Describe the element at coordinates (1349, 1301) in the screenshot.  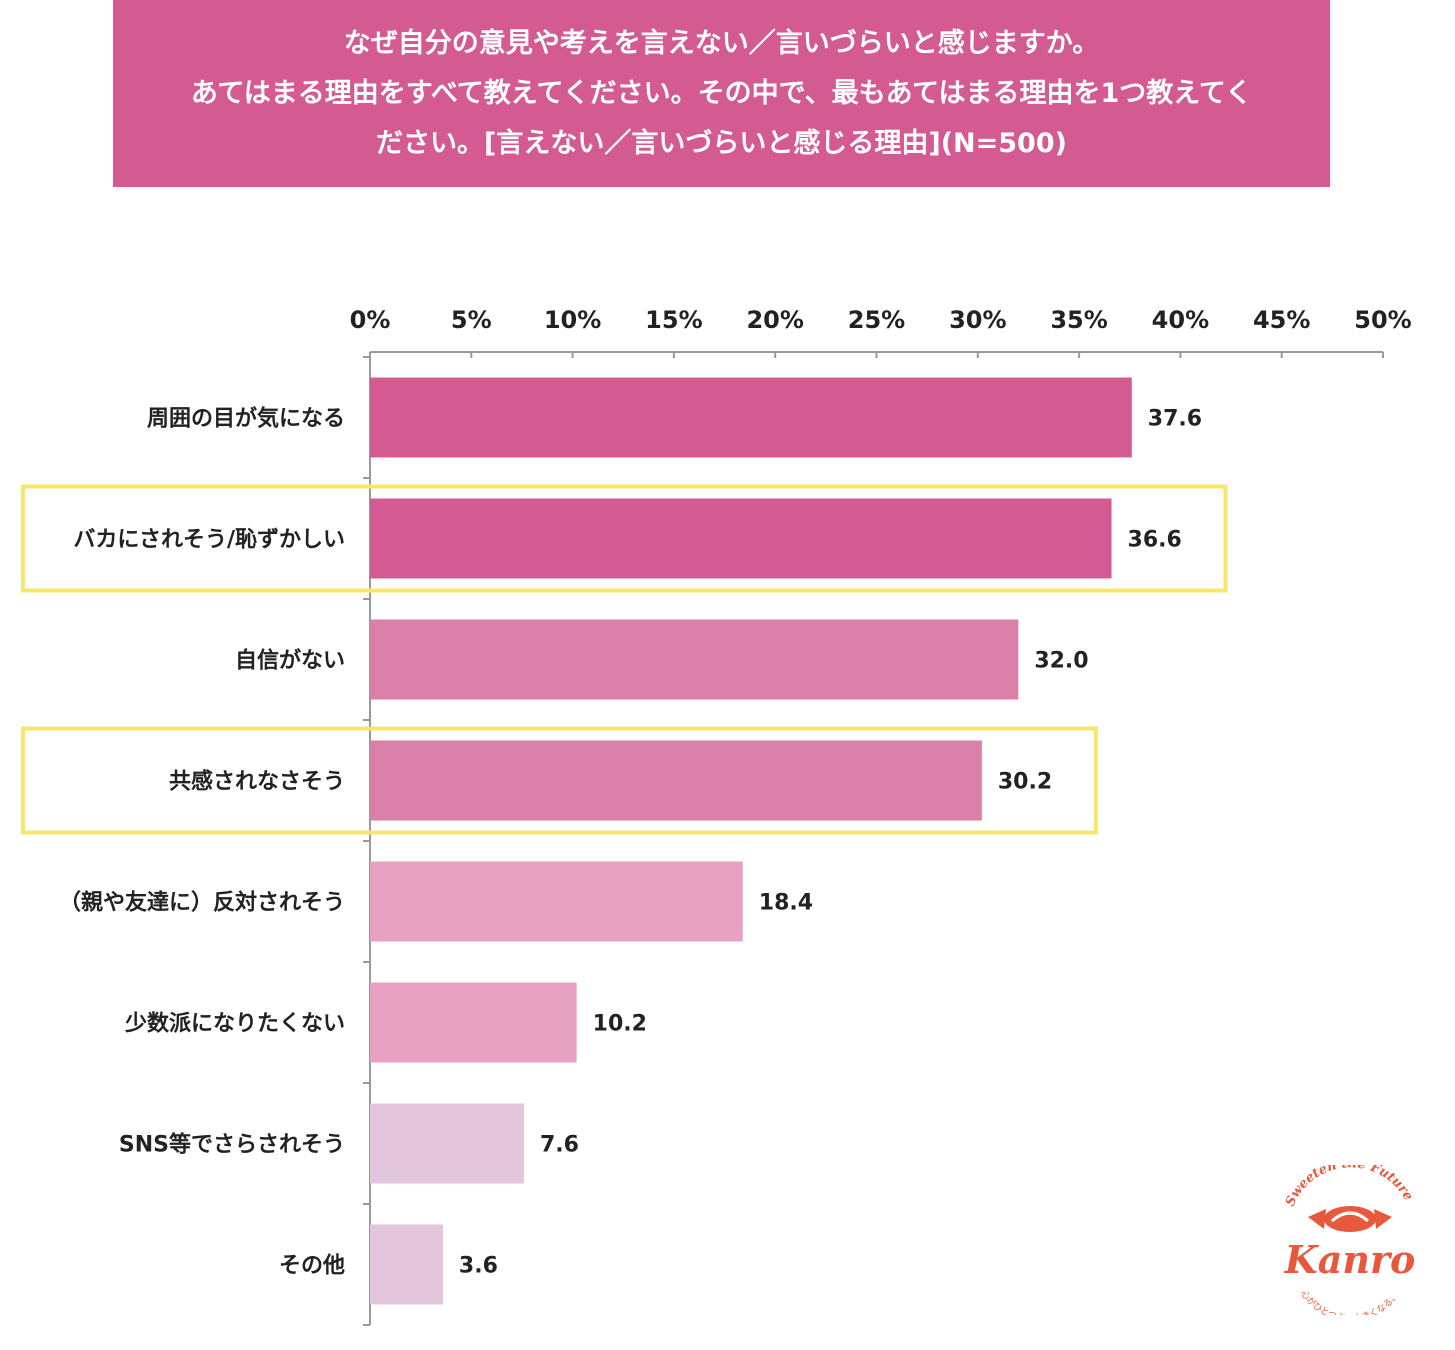
I see `svg-text: 心がひとつぶ、大きくなる。` at that location.